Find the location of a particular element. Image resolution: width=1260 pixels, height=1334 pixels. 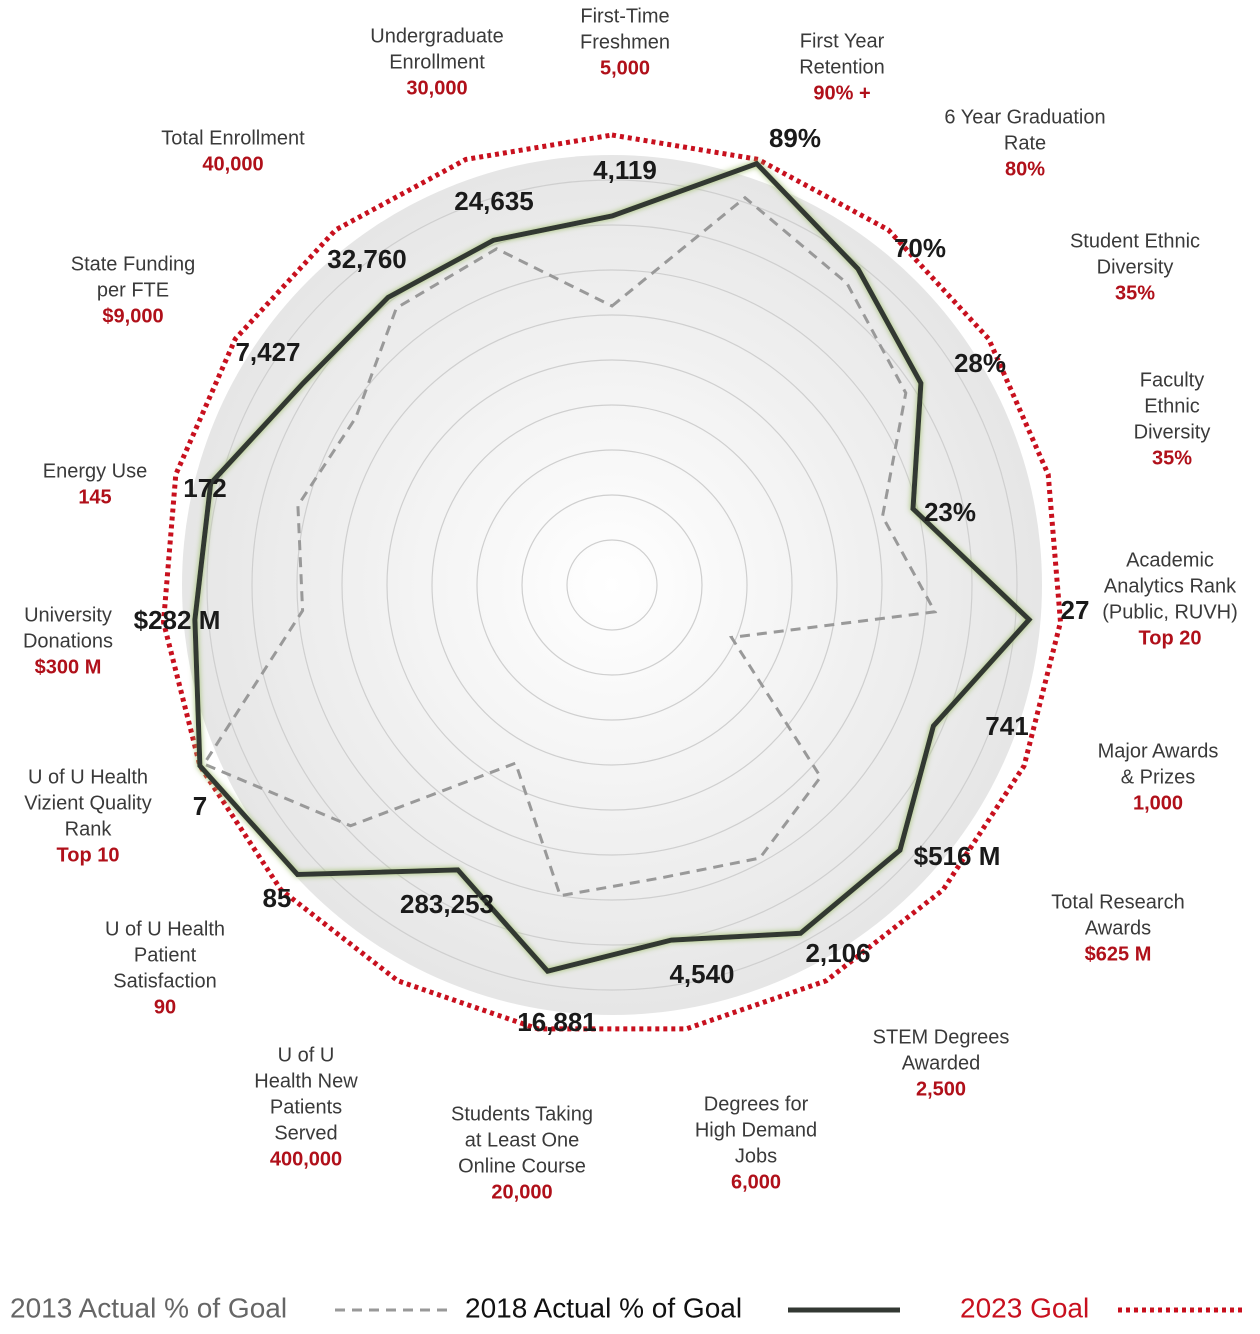

axis-label: at Least One is located at coordinates (522, 1140).